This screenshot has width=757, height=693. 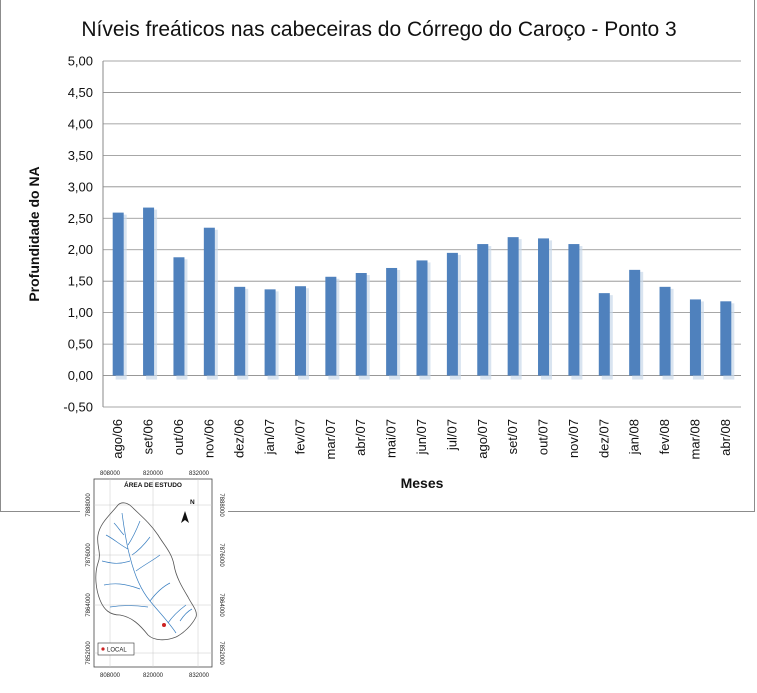 What do you see at coordinates (89, 555) in the screenshot?
I see `map-y-tick-left-2: 7876000` at bounding box center [89, 555].